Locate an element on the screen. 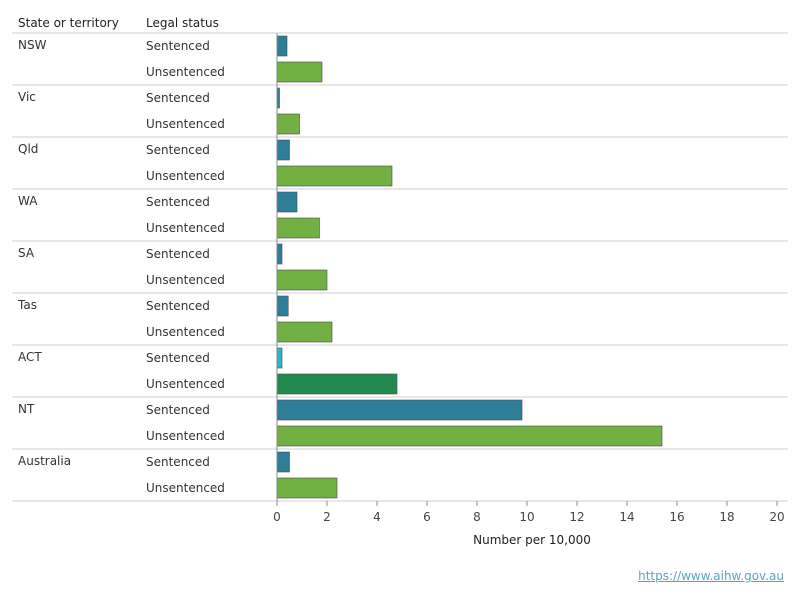  bar-act-unsentenced is located at coordinates (337, 384).